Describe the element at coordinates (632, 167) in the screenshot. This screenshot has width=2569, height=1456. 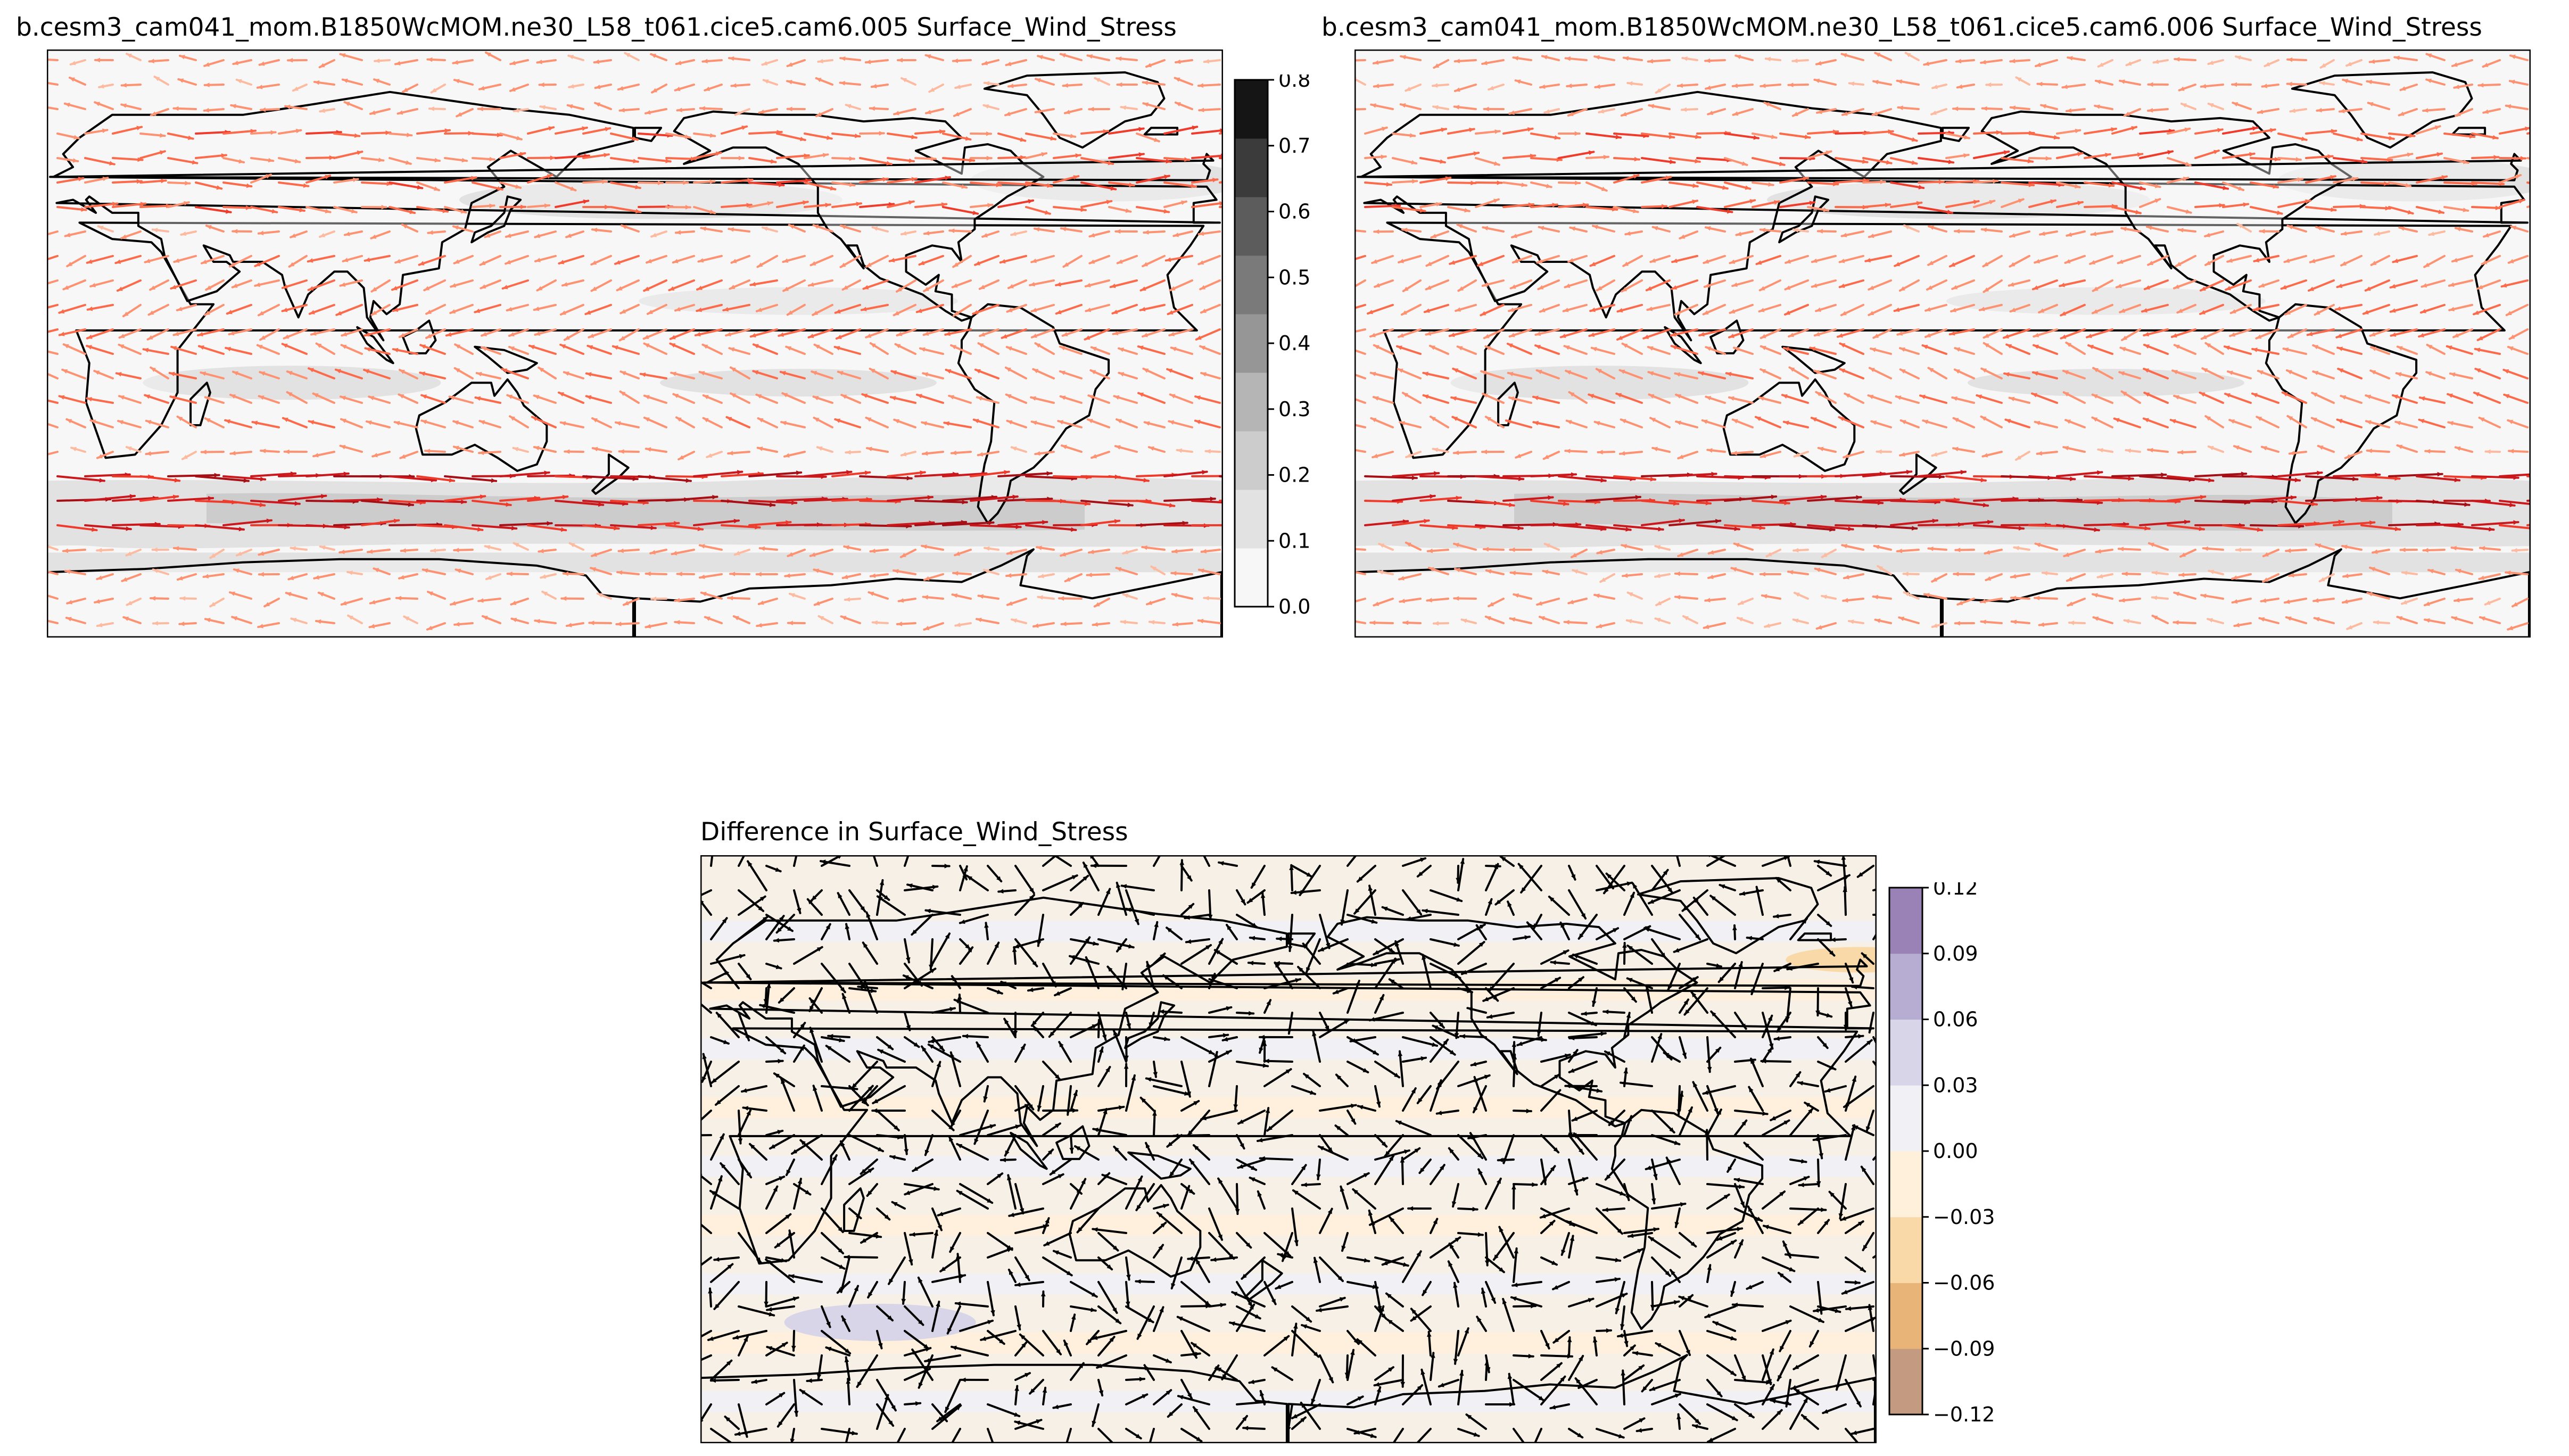
I see `coastline` at that location.